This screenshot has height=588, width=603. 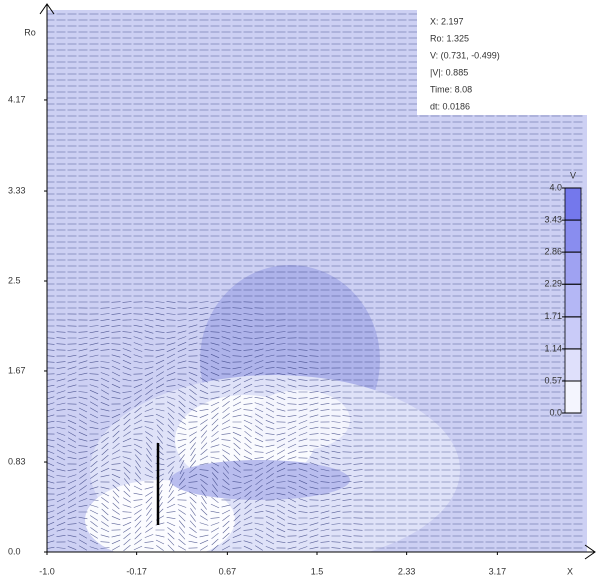 What do you see at coordinates (17, 370) in the screenshot?
I see `y-tick-label: 1.67` at bounding box center [17, 370].